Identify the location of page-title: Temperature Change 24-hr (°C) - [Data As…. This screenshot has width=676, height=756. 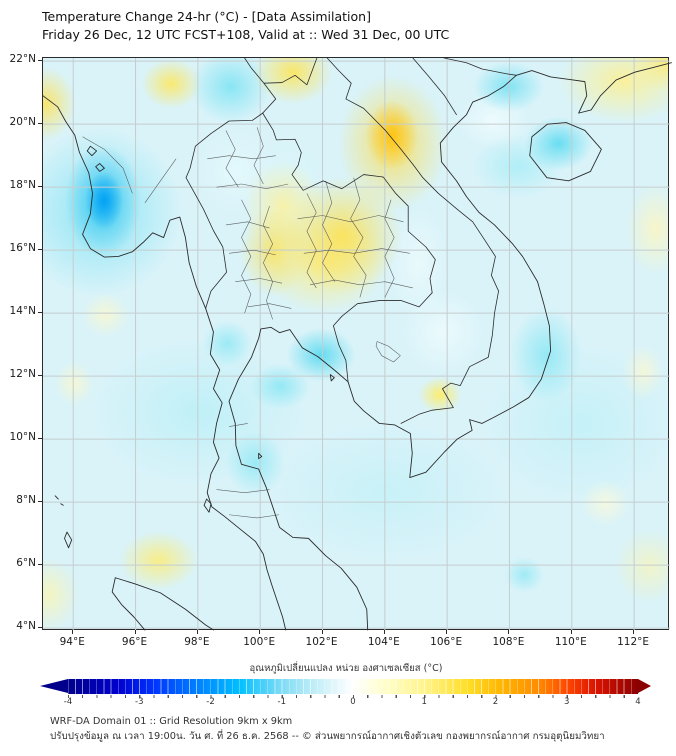
(206, 16).